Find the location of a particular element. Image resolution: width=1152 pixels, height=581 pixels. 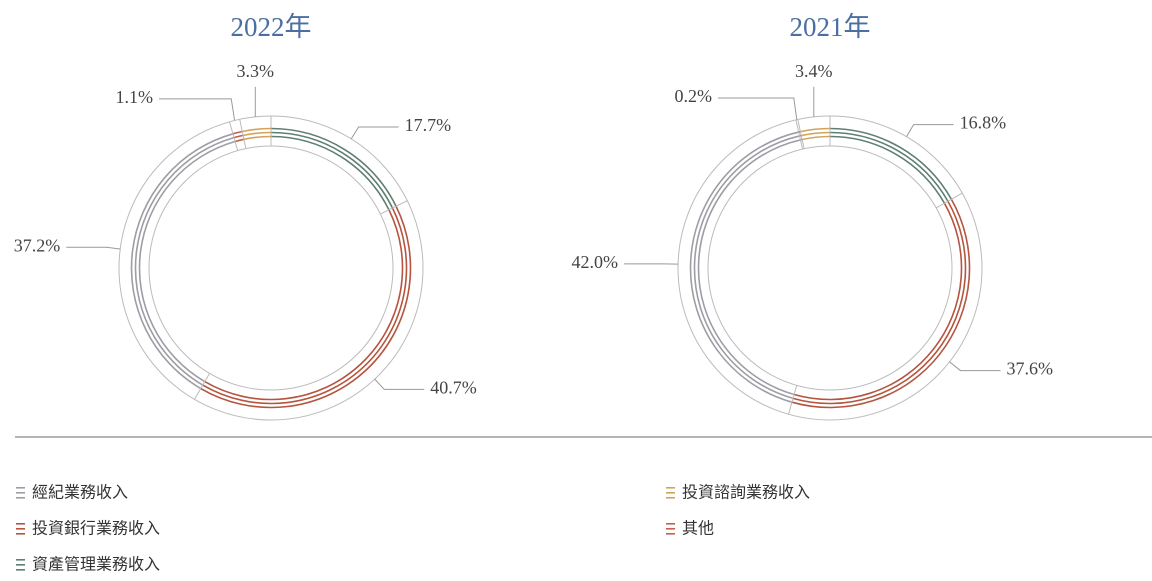

legend-item: 經紀業務收入 is located at coordinates (72, 492).